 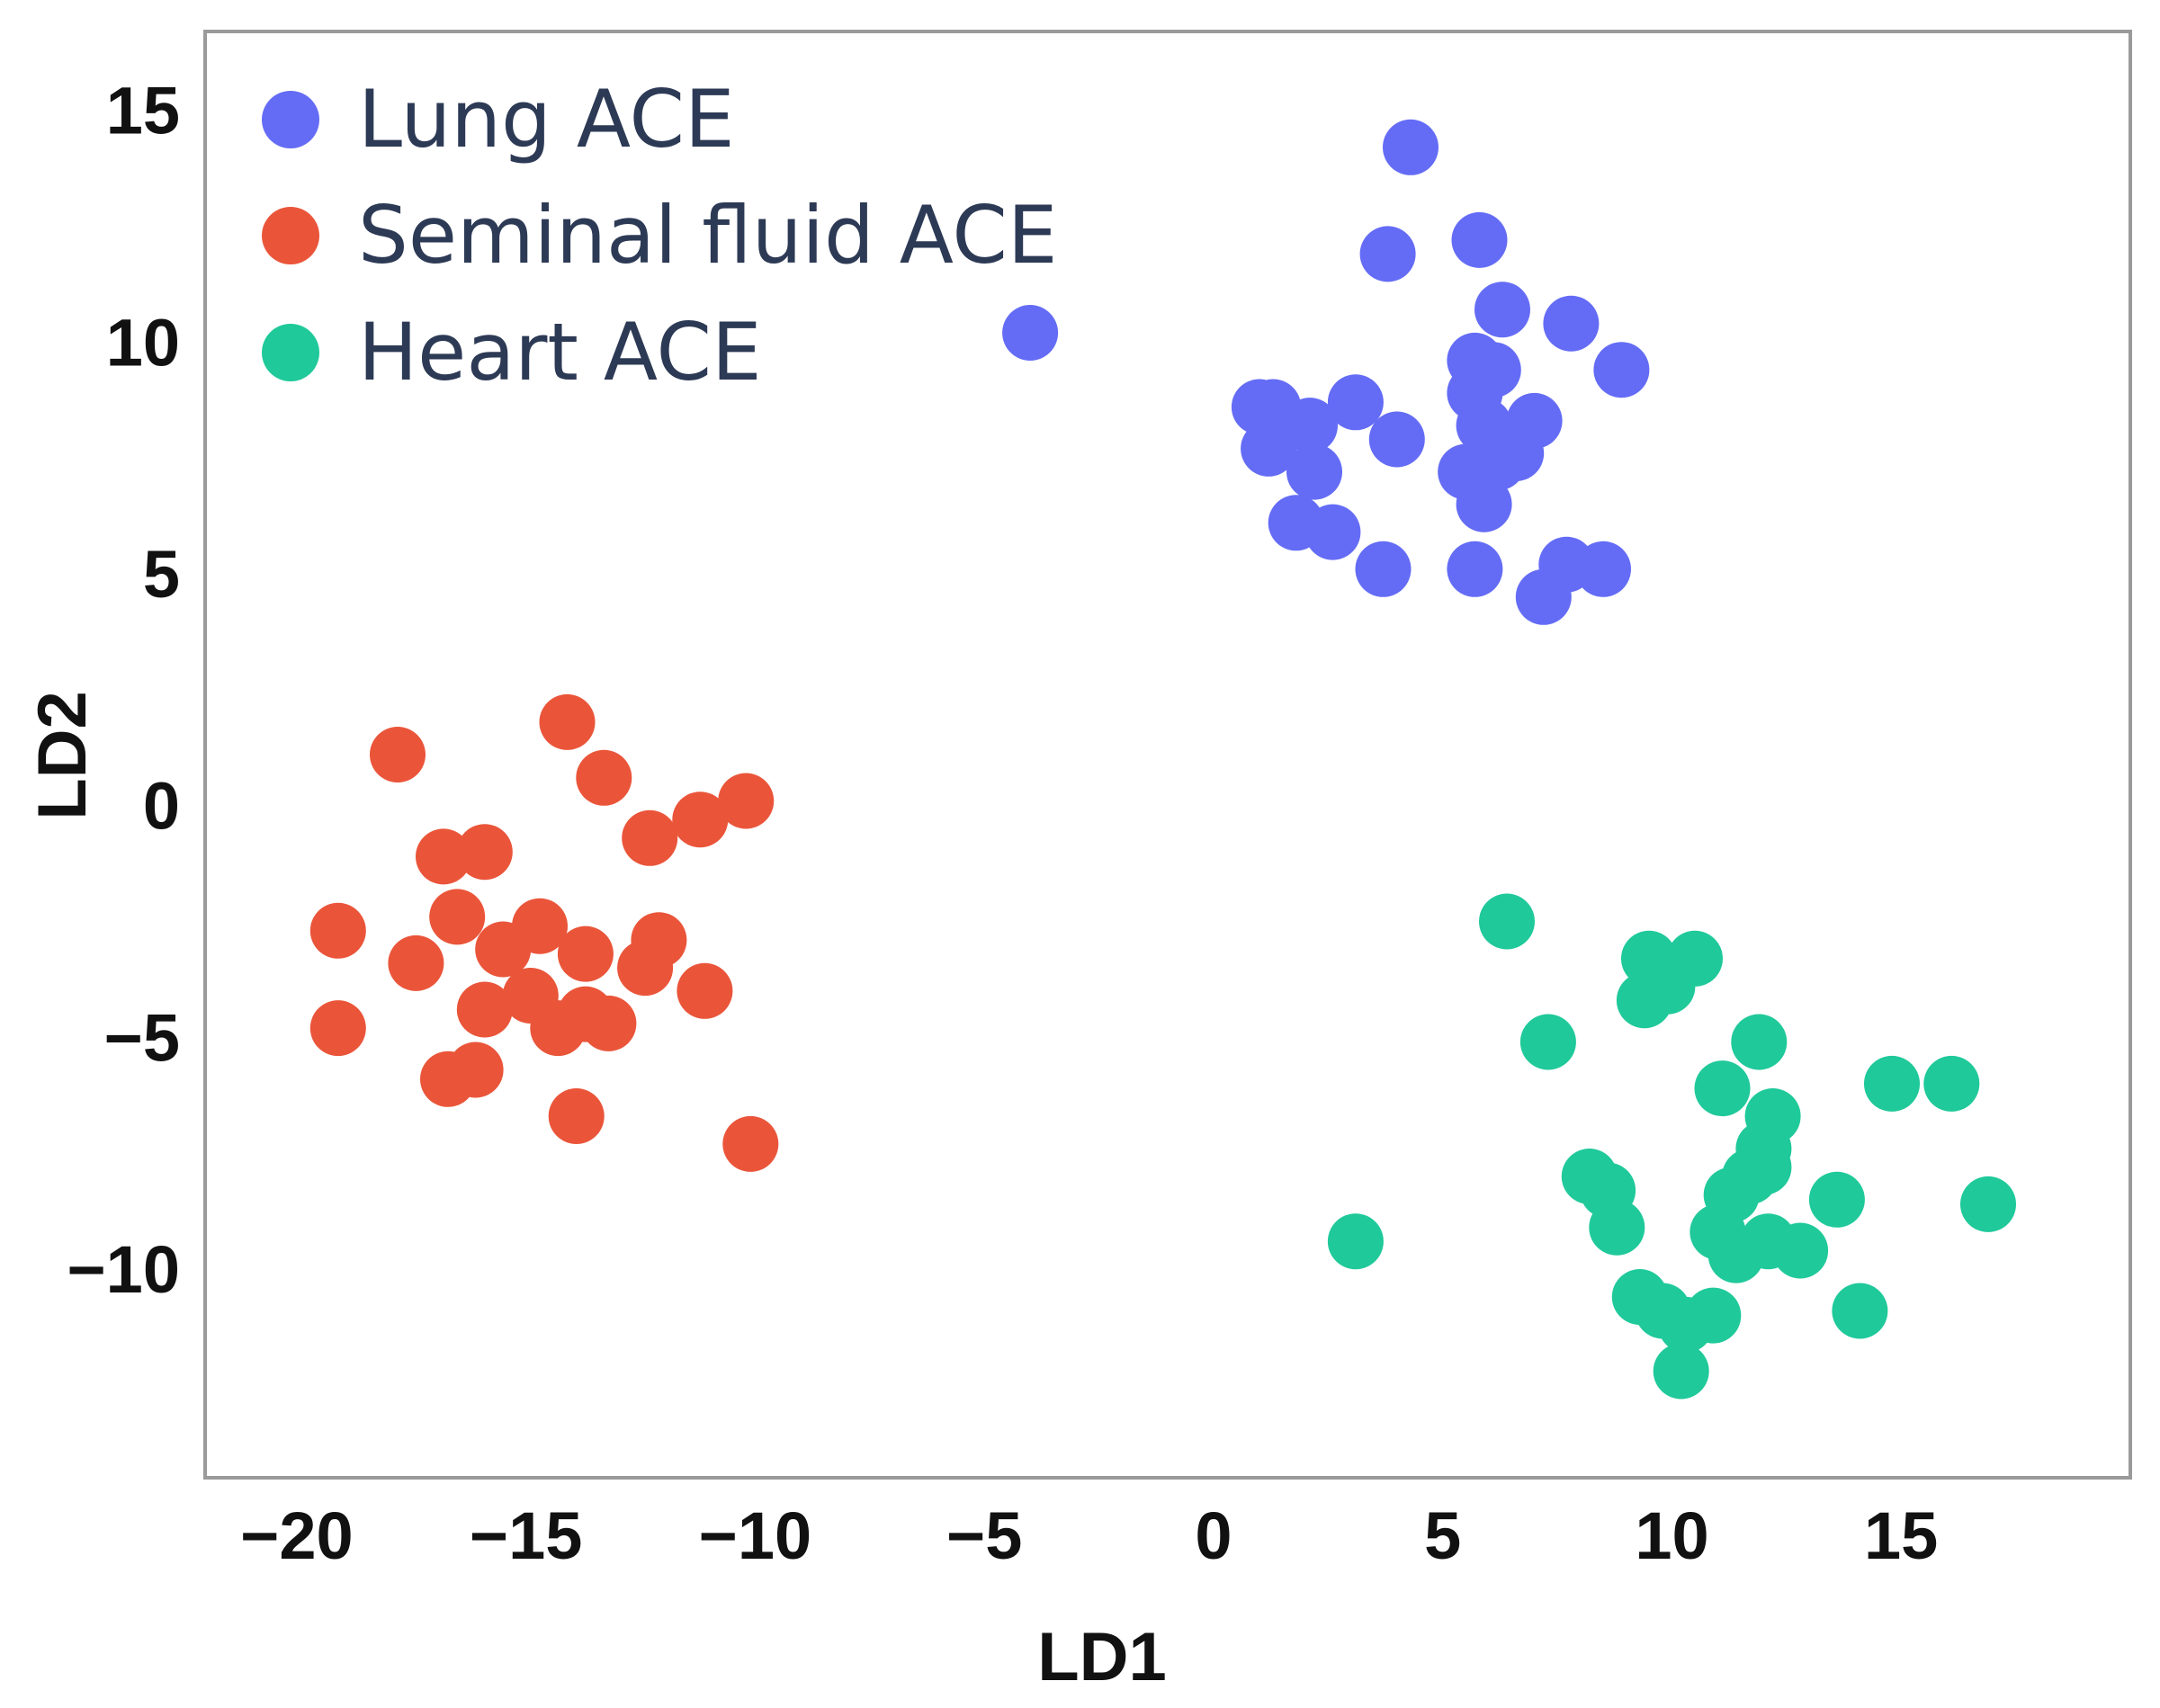 I want to click on legend-label-lung: Lung ACE, so click(x=546, y=119).